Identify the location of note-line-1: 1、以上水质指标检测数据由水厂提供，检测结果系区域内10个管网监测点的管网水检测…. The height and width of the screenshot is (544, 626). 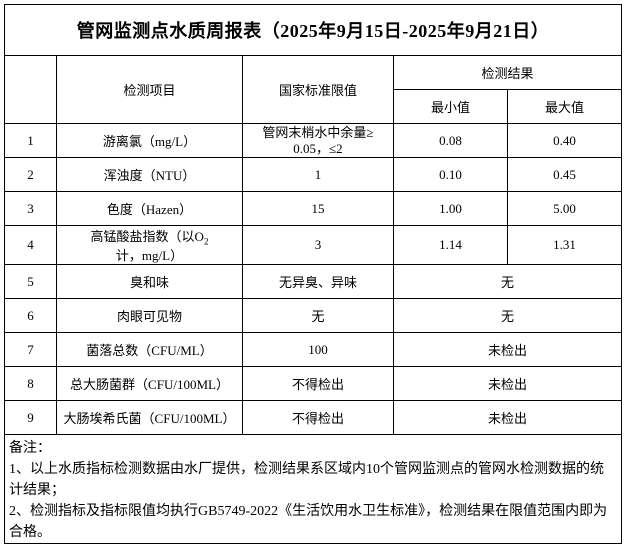
(306, 480).